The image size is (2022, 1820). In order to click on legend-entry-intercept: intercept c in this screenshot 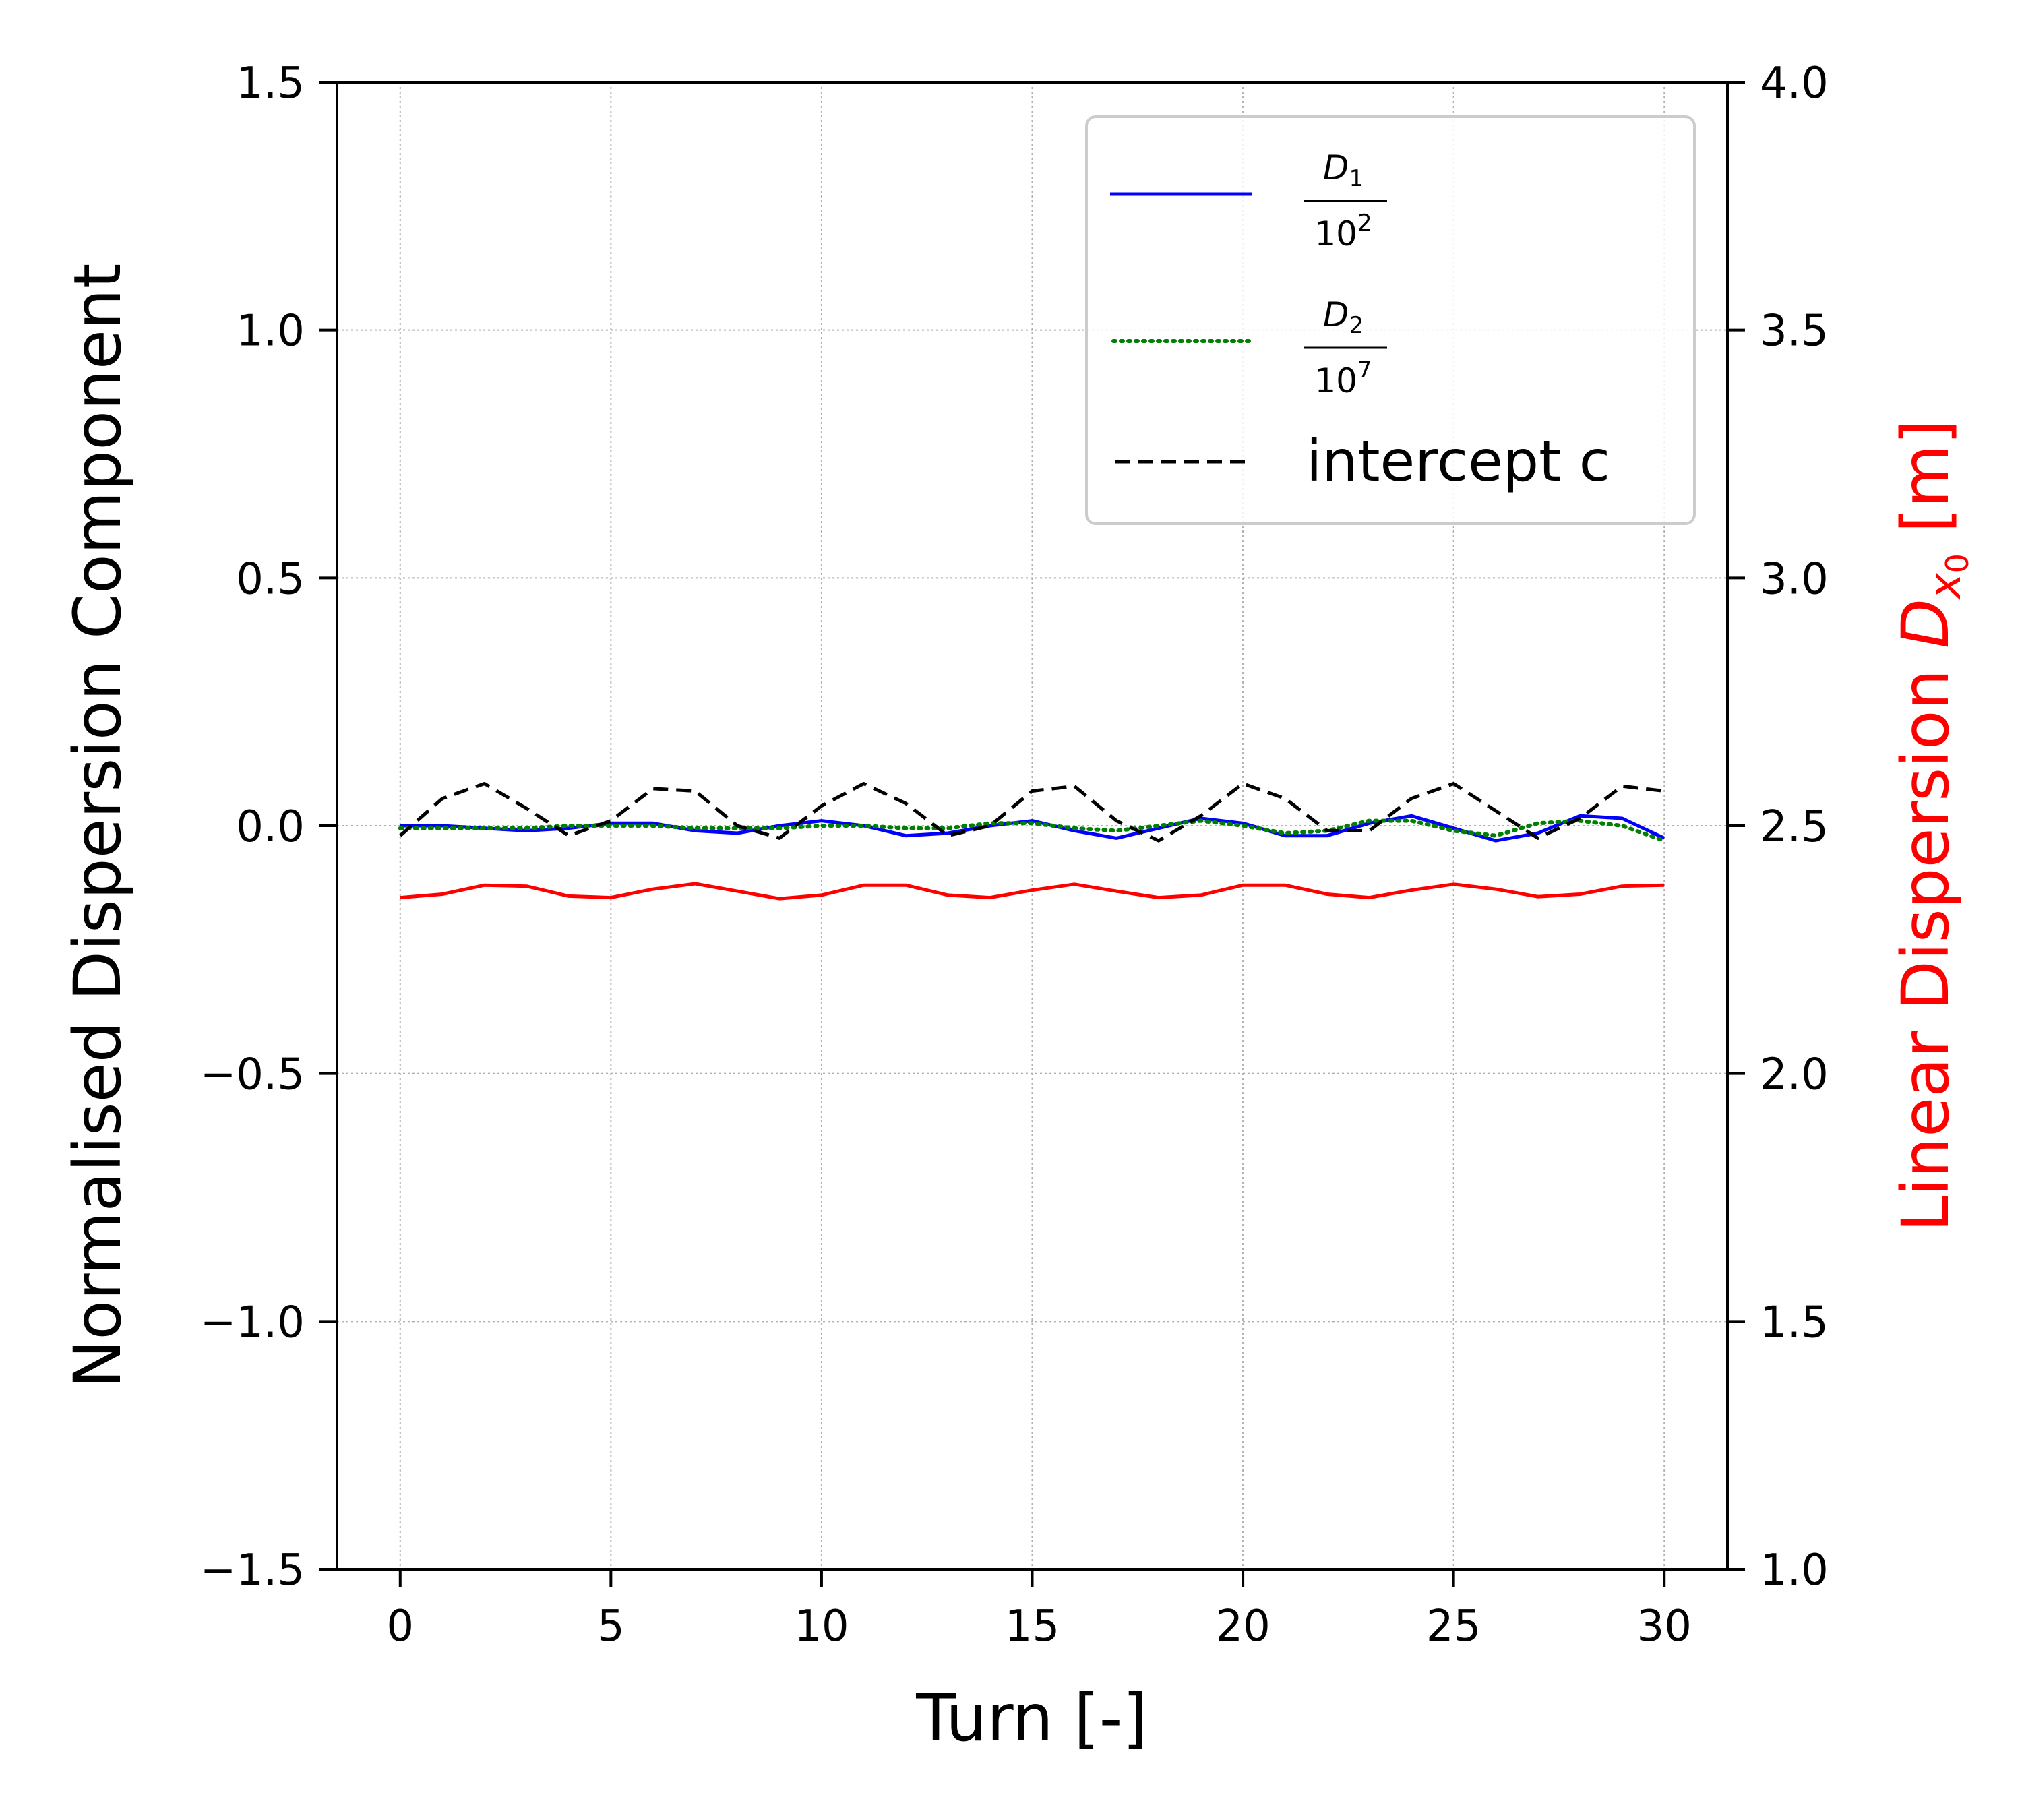, I will do `click(1362, 461)`.